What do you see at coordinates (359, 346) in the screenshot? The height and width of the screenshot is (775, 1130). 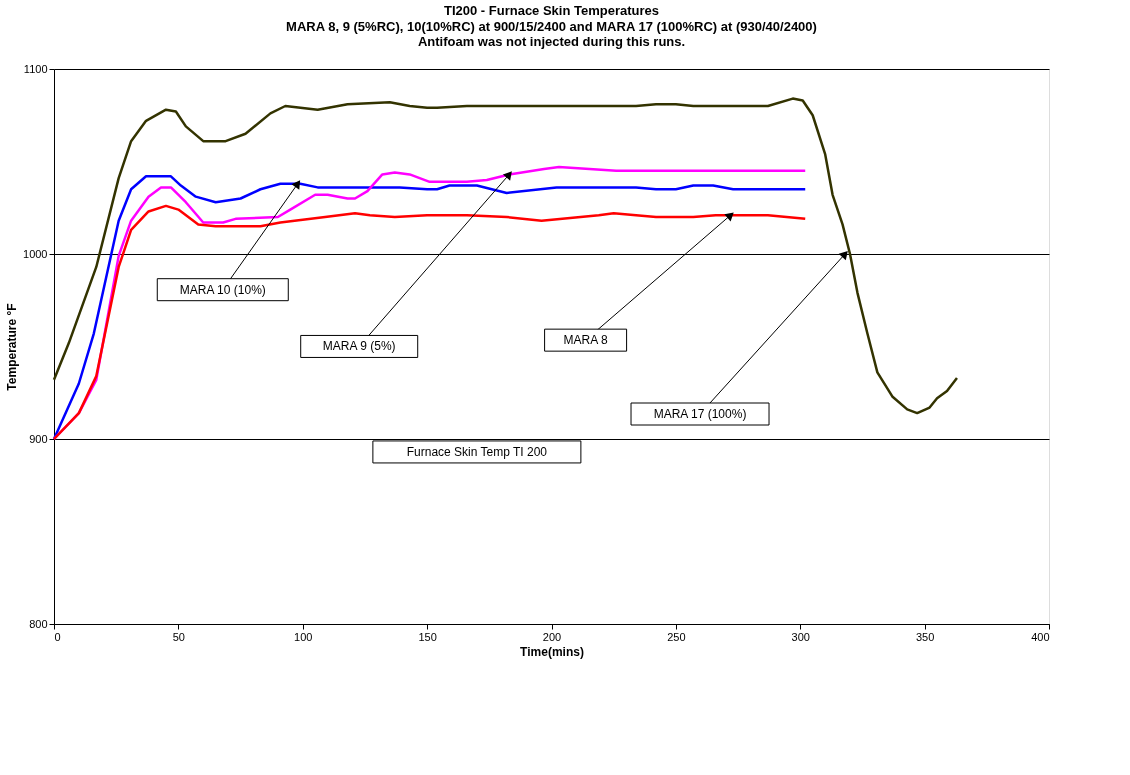 I see `annotation: MARA 9 (5%)` at bounding box center [359, 346].